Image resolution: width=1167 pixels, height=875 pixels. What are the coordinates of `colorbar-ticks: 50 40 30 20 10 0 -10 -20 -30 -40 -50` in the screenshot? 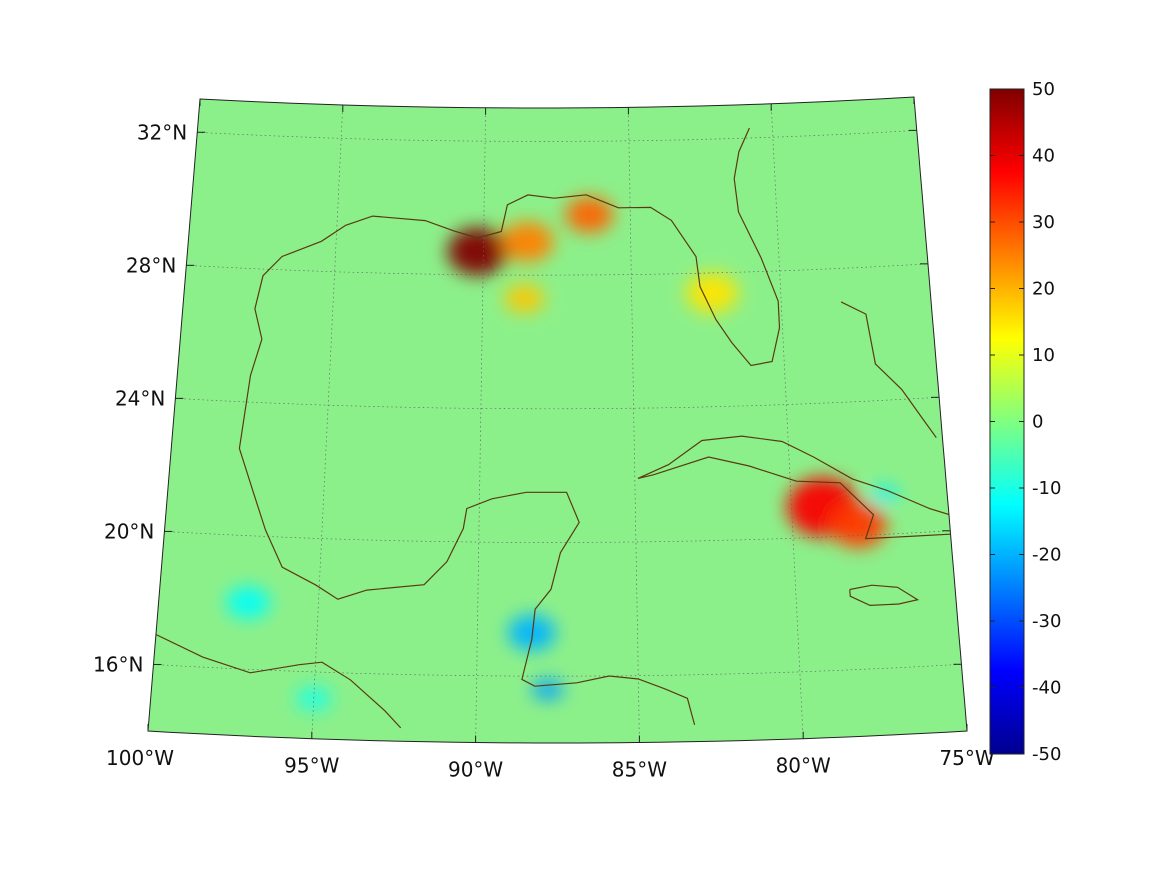 It's located at (1025, 422).